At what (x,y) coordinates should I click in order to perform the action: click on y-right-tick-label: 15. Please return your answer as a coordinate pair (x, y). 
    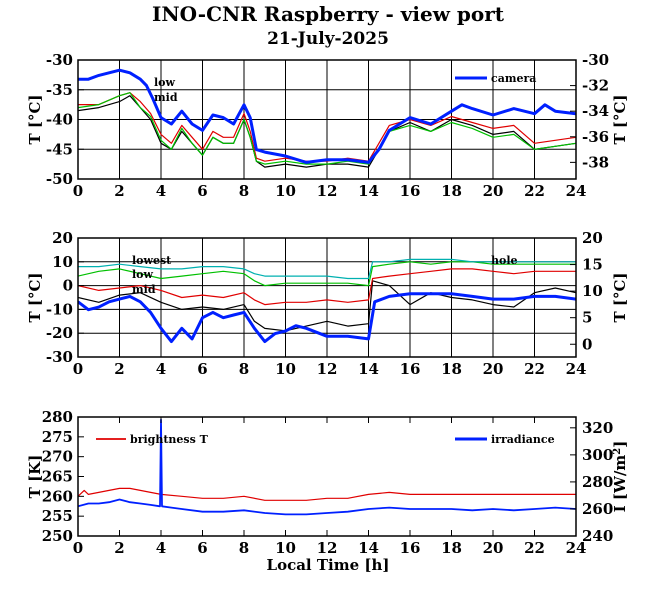
    Looking at the image, I should click on (592, 265).